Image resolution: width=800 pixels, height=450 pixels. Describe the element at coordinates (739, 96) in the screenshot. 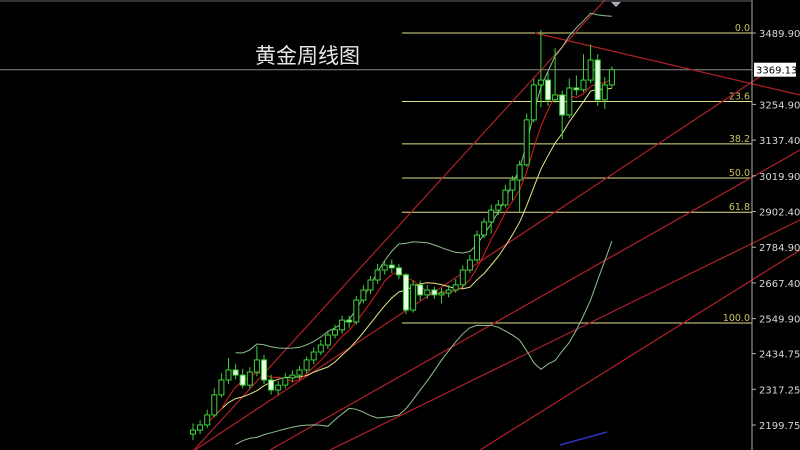

I see `fib-label: 23.6` at that location.